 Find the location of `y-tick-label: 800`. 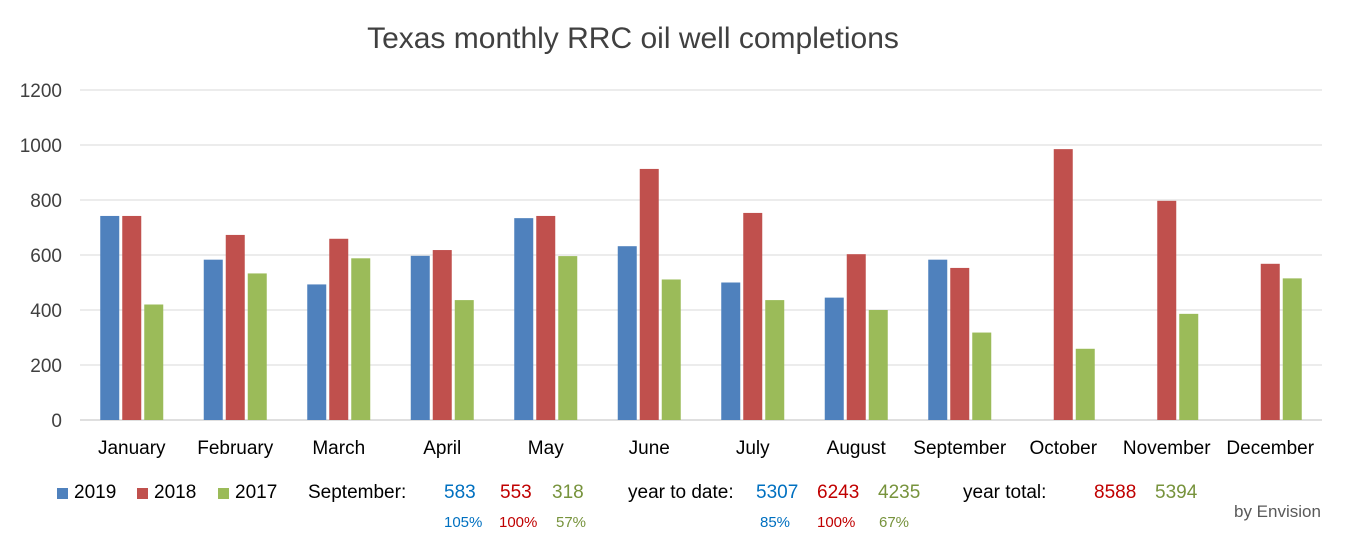

y-tick-label: 800 is located at coordinates (46, 201).